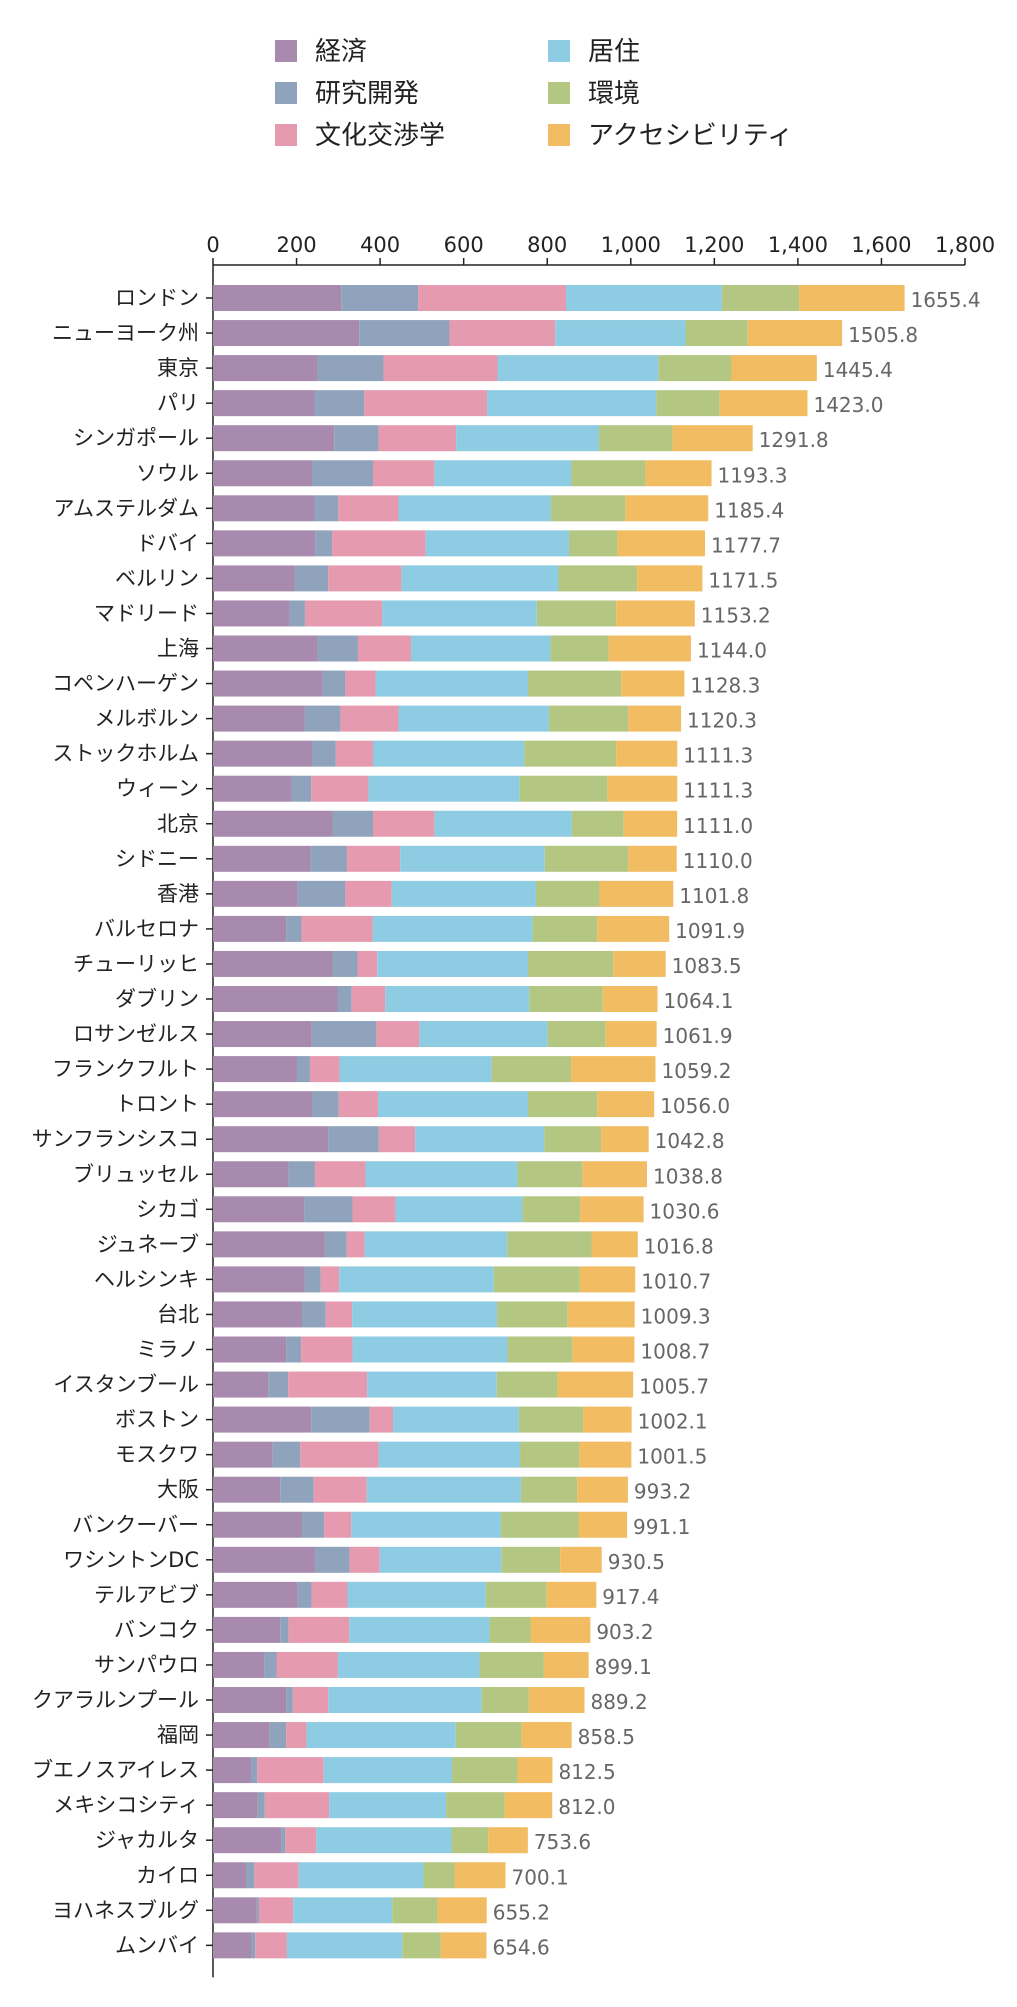 The image size is (1017, 2007). I want to click on total-label: 1110.0, so click(718, 861).